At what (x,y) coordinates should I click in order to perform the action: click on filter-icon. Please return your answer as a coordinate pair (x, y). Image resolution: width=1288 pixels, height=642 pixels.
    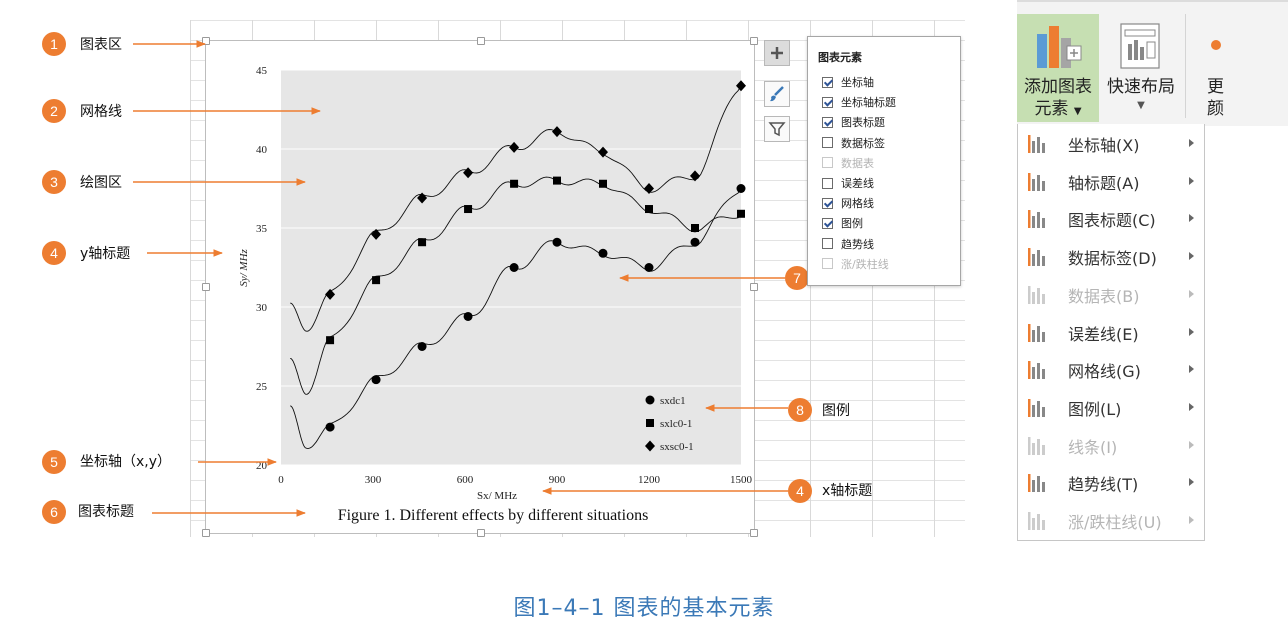
    Looking at the image, I should click on (777, 129).